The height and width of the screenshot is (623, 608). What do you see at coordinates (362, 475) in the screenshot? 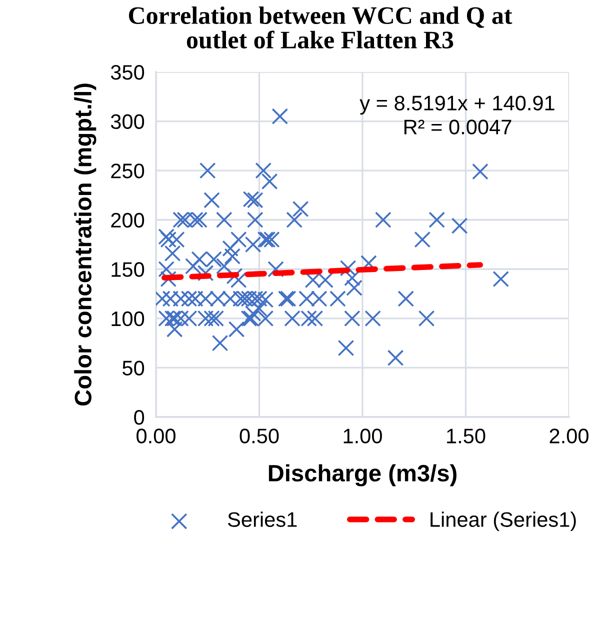
I see `x-axis-title: Discharge (m3/s)` at bounding box center [362, 475].